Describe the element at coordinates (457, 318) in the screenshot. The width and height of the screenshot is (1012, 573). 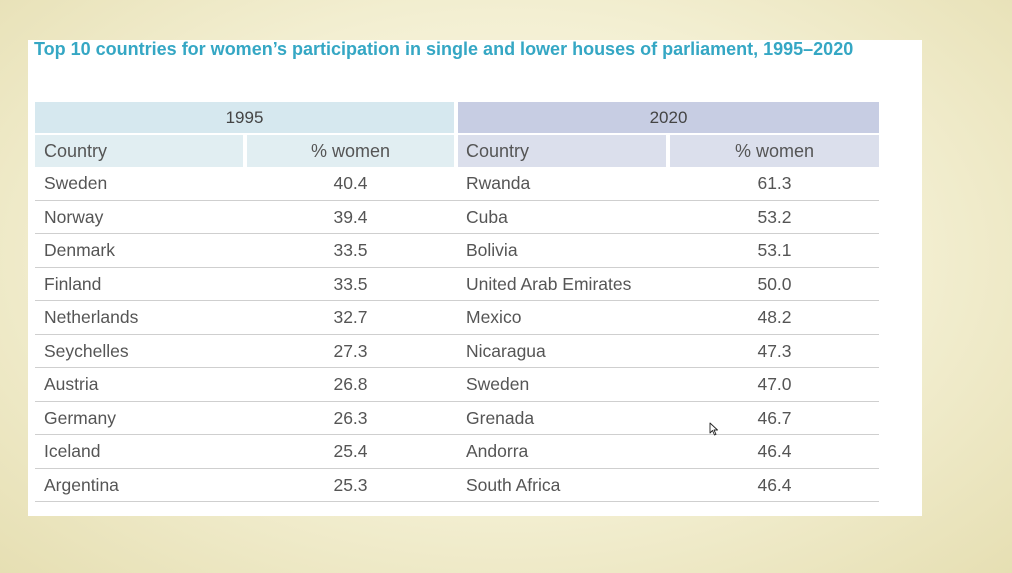
I see `table-row: Netherlands 32.7 Mexico 48.2` at that location.